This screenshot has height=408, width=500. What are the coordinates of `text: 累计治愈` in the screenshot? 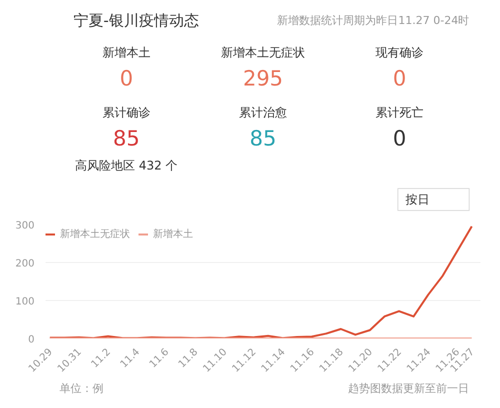 It's located at (263, 113).